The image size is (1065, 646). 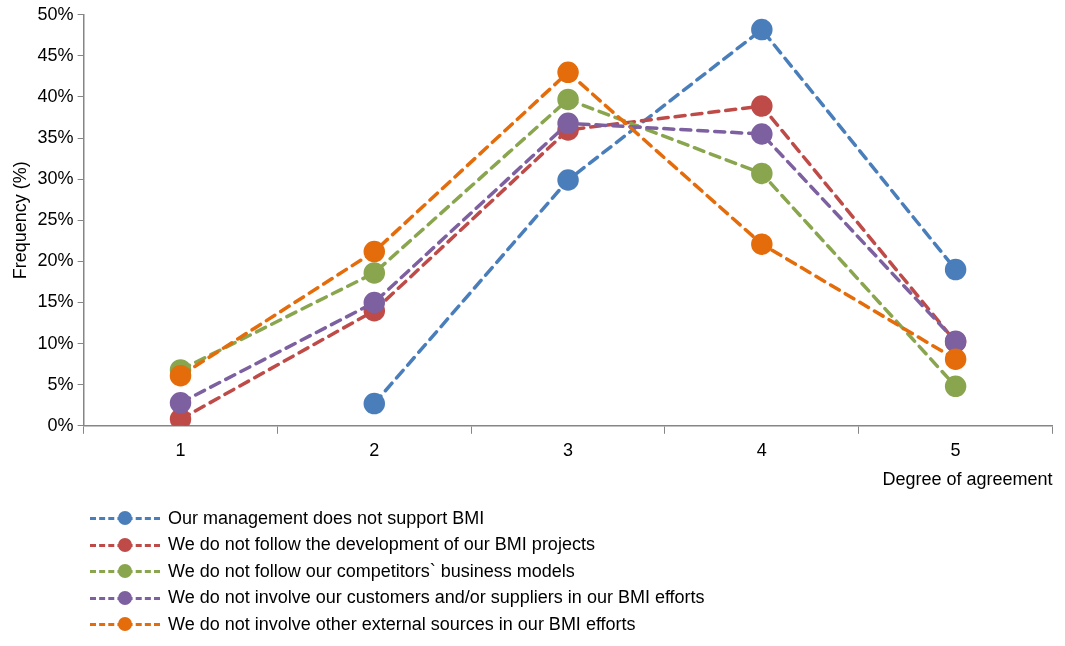 I want to click on x-axis-title: Degree of agreement, so click(x=967, y=479).